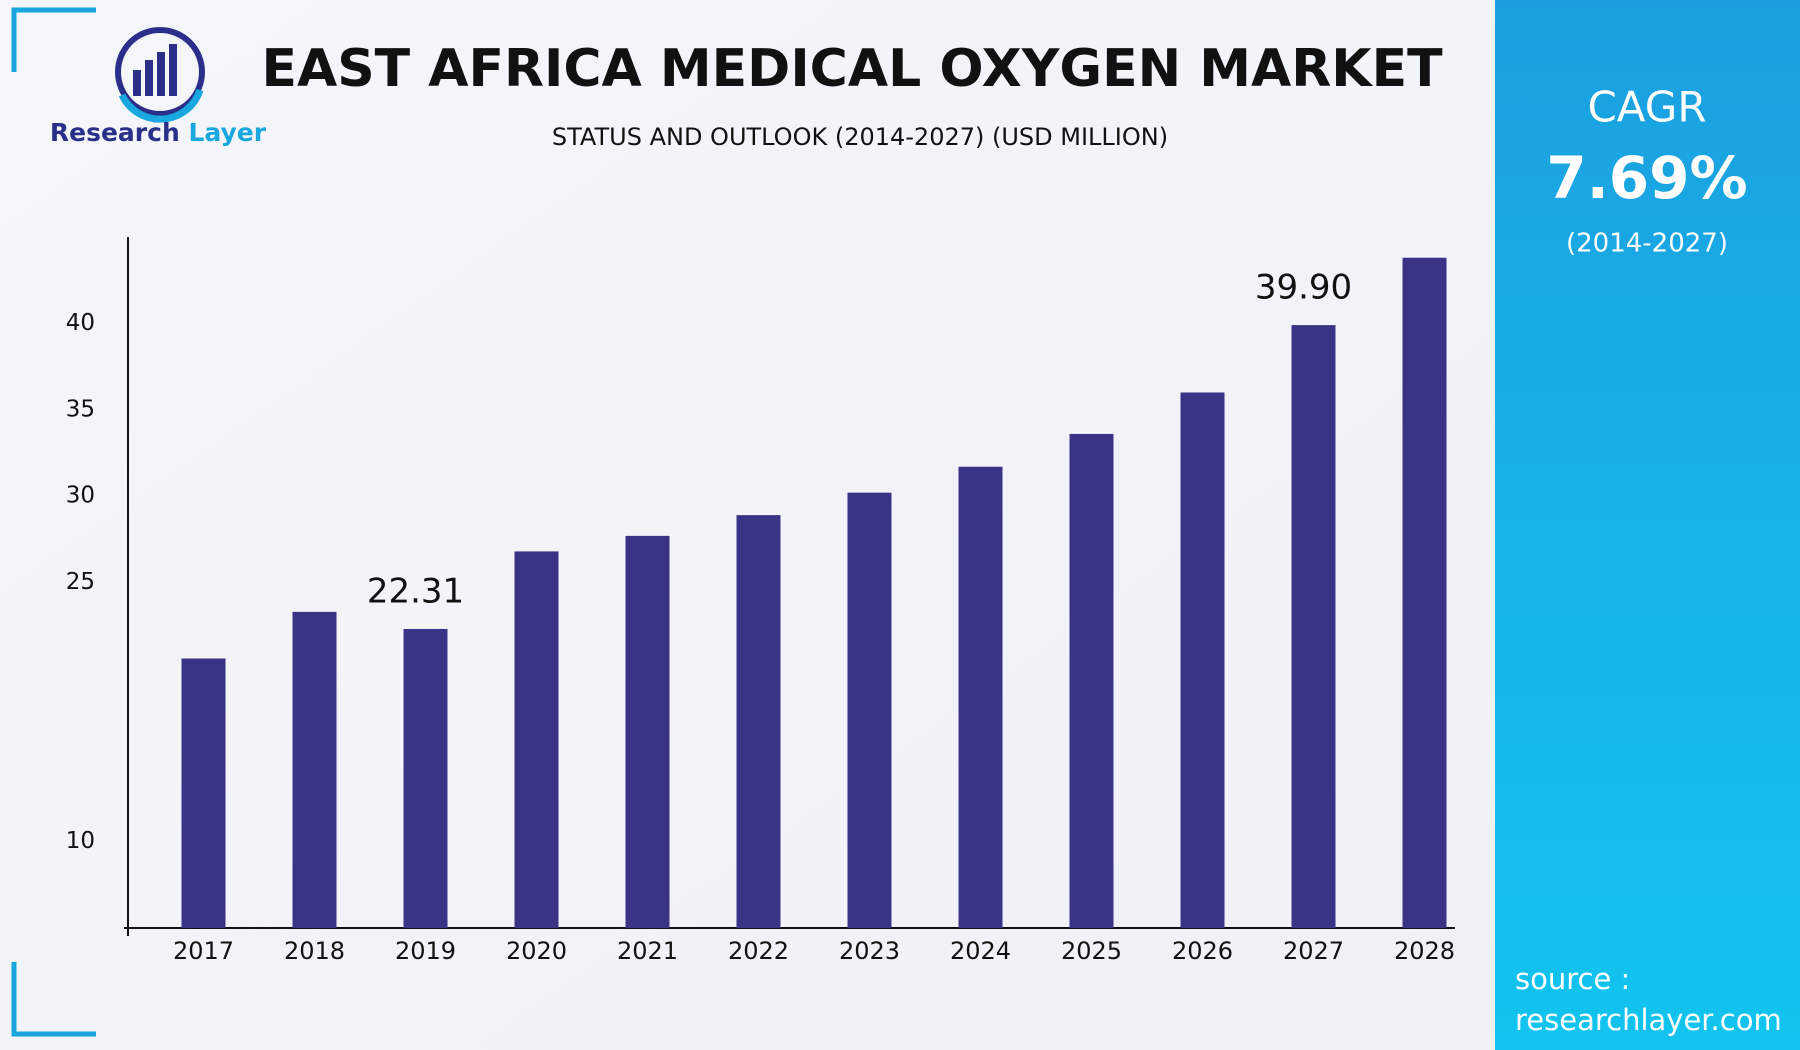 The height and width of the screenshot is (1050, 1800). Describe the element at coordinates (1303, 288) in the screenshot. I see `value-label: 39.90` at that location.